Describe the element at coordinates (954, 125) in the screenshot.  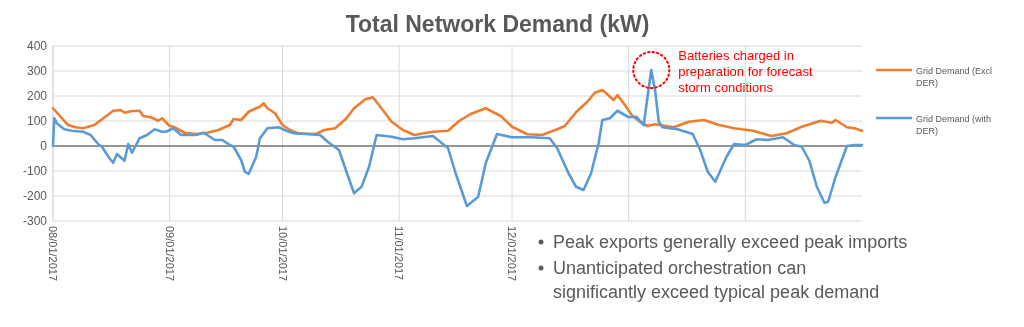
I see `legend-label: Grid Demand (with DER)` at that location.